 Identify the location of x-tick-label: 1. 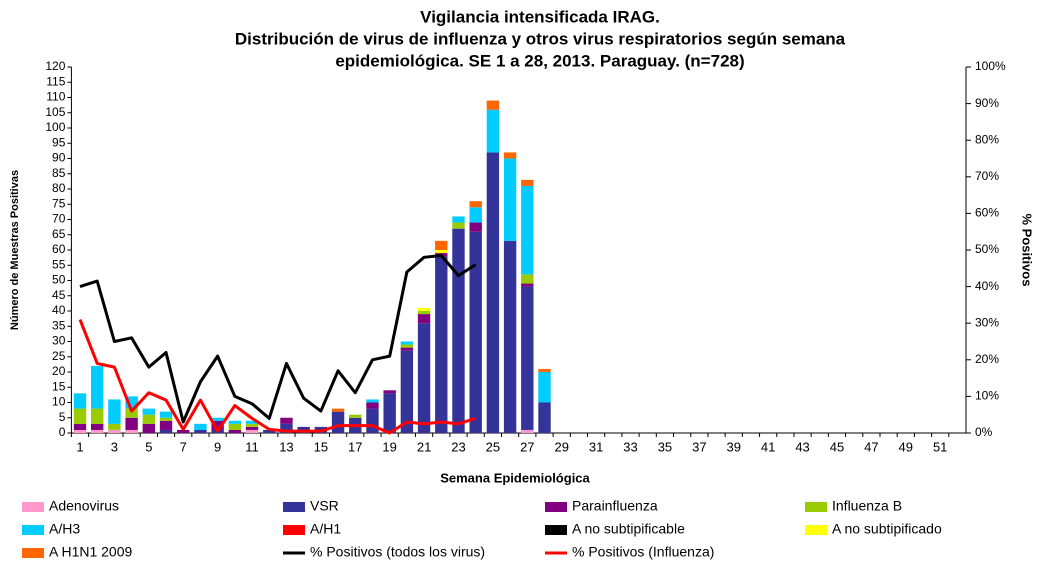
(79, 446).